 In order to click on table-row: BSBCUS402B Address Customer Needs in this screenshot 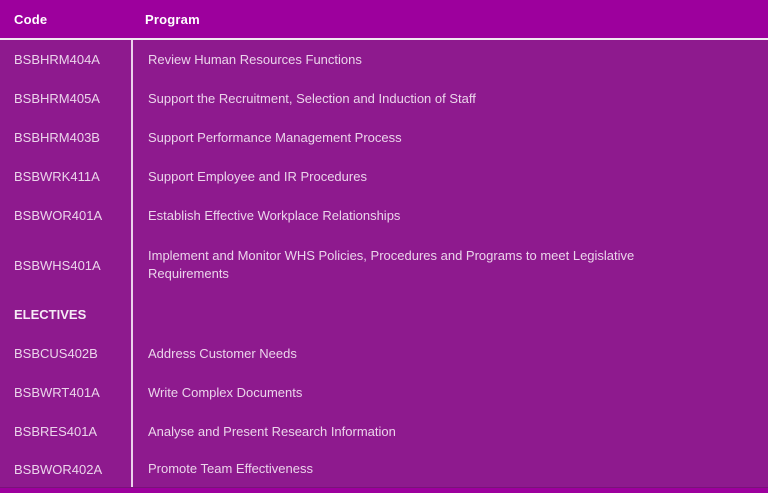, I will do `click(384, 353)`.